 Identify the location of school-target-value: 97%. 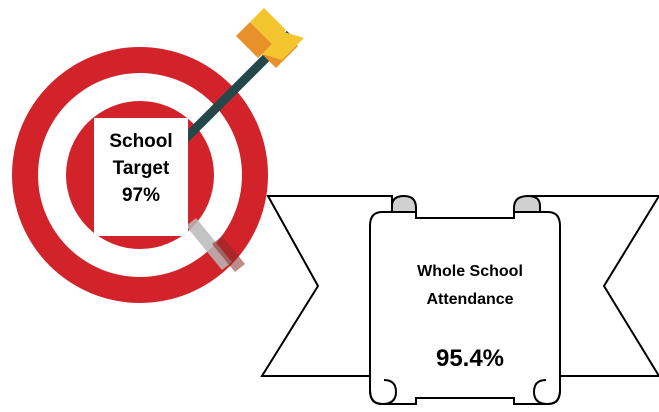
(141, 195).